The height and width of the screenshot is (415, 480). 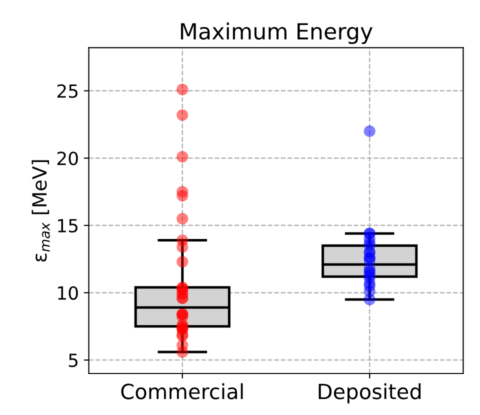 What do you see at coordinates (68, 293) in the screenshot?
I see `y-tick-label: 10` at bounding box center [68, 293].